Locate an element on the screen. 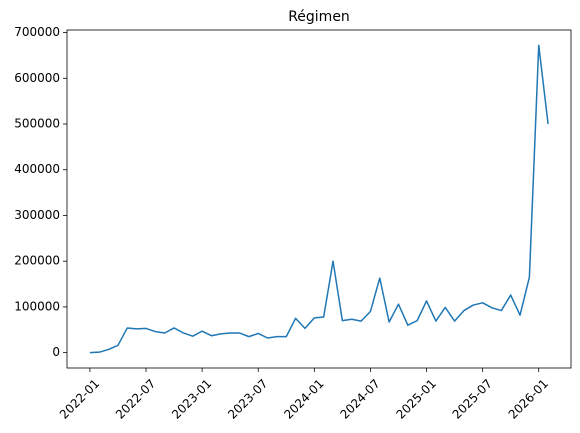  y-tick-label: 100000 is located at coordinates (37, 306).